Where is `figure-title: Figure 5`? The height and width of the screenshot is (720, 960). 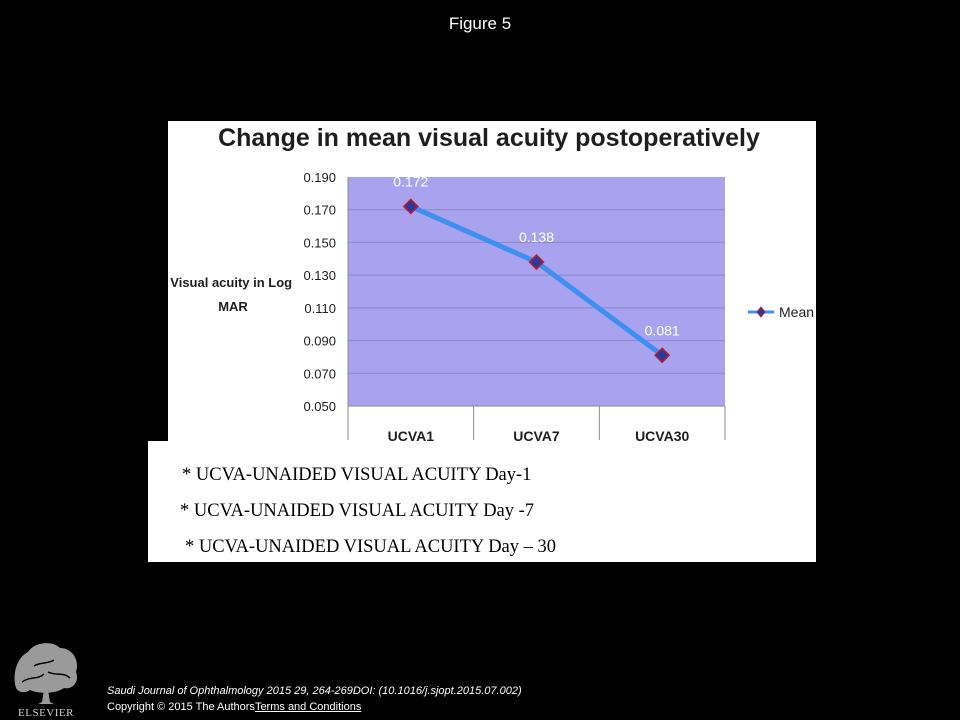
figure-title: Figure 5 is located at coordinates (480, 23).